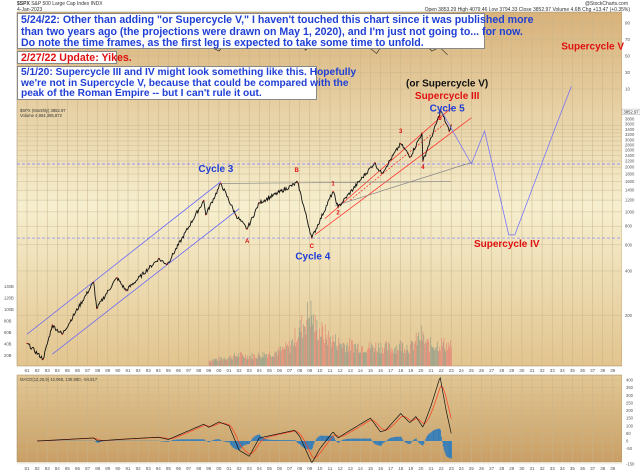  I want to click on wave-label: 2, so click(338, 213).